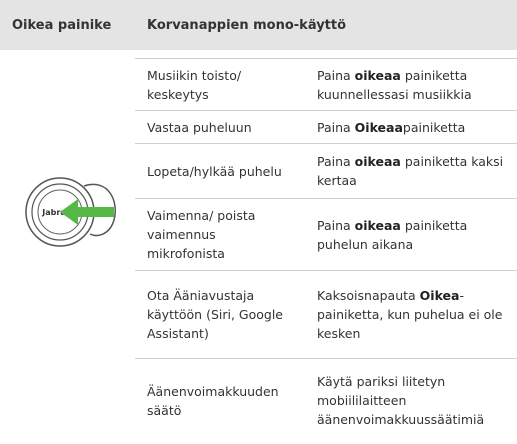  What do you see at coordinates (434, 127) in the screenshot?
I see `text: painiketta` at bounding box center [434, 127].